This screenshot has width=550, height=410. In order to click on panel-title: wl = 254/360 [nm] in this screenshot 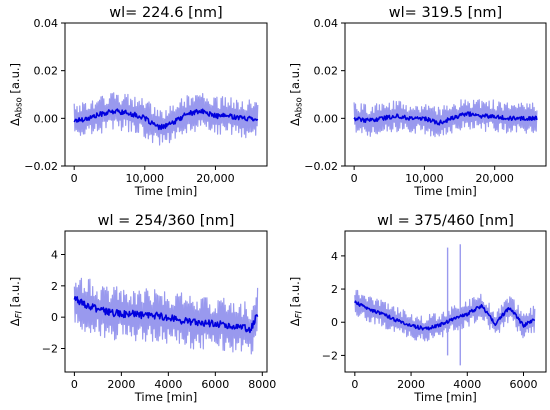, I will do `click(166, 221)`.